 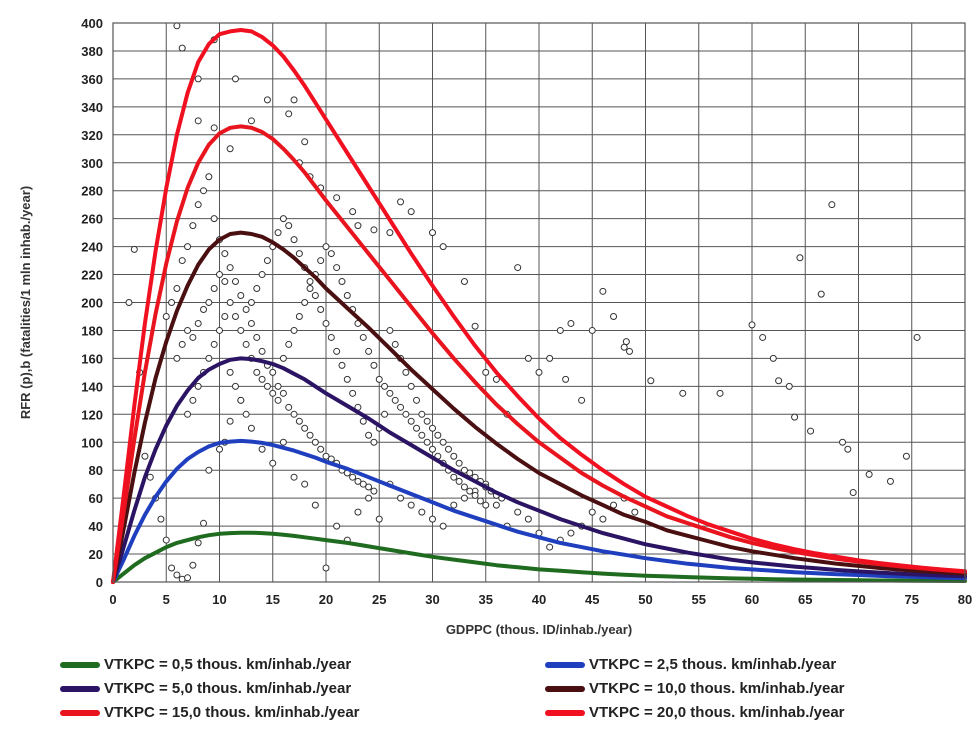 I want to click on x-tick-label: 5, so click(x=166, y=599).